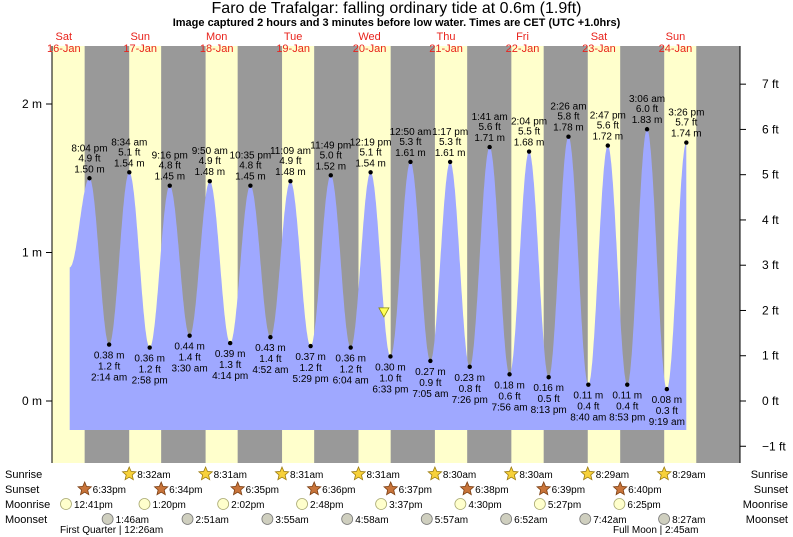  I want to click on high-tide-m: 1.78 m, so click(568, 128).